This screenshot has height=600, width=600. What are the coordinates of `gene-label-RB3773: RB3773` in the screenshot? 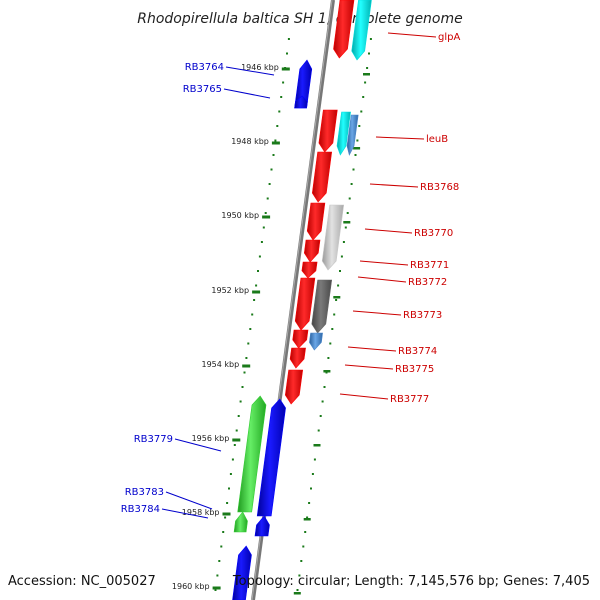 It's located at (422, 315).